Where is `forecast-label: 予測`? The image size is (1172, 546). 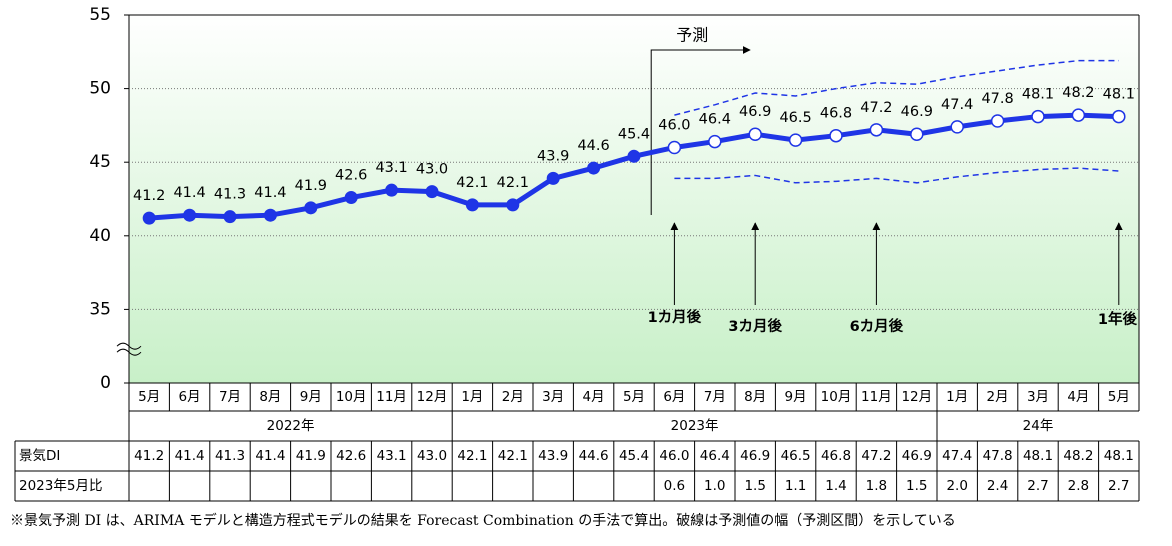
forecast-label: 予測 is located at coordinates (692, 35).